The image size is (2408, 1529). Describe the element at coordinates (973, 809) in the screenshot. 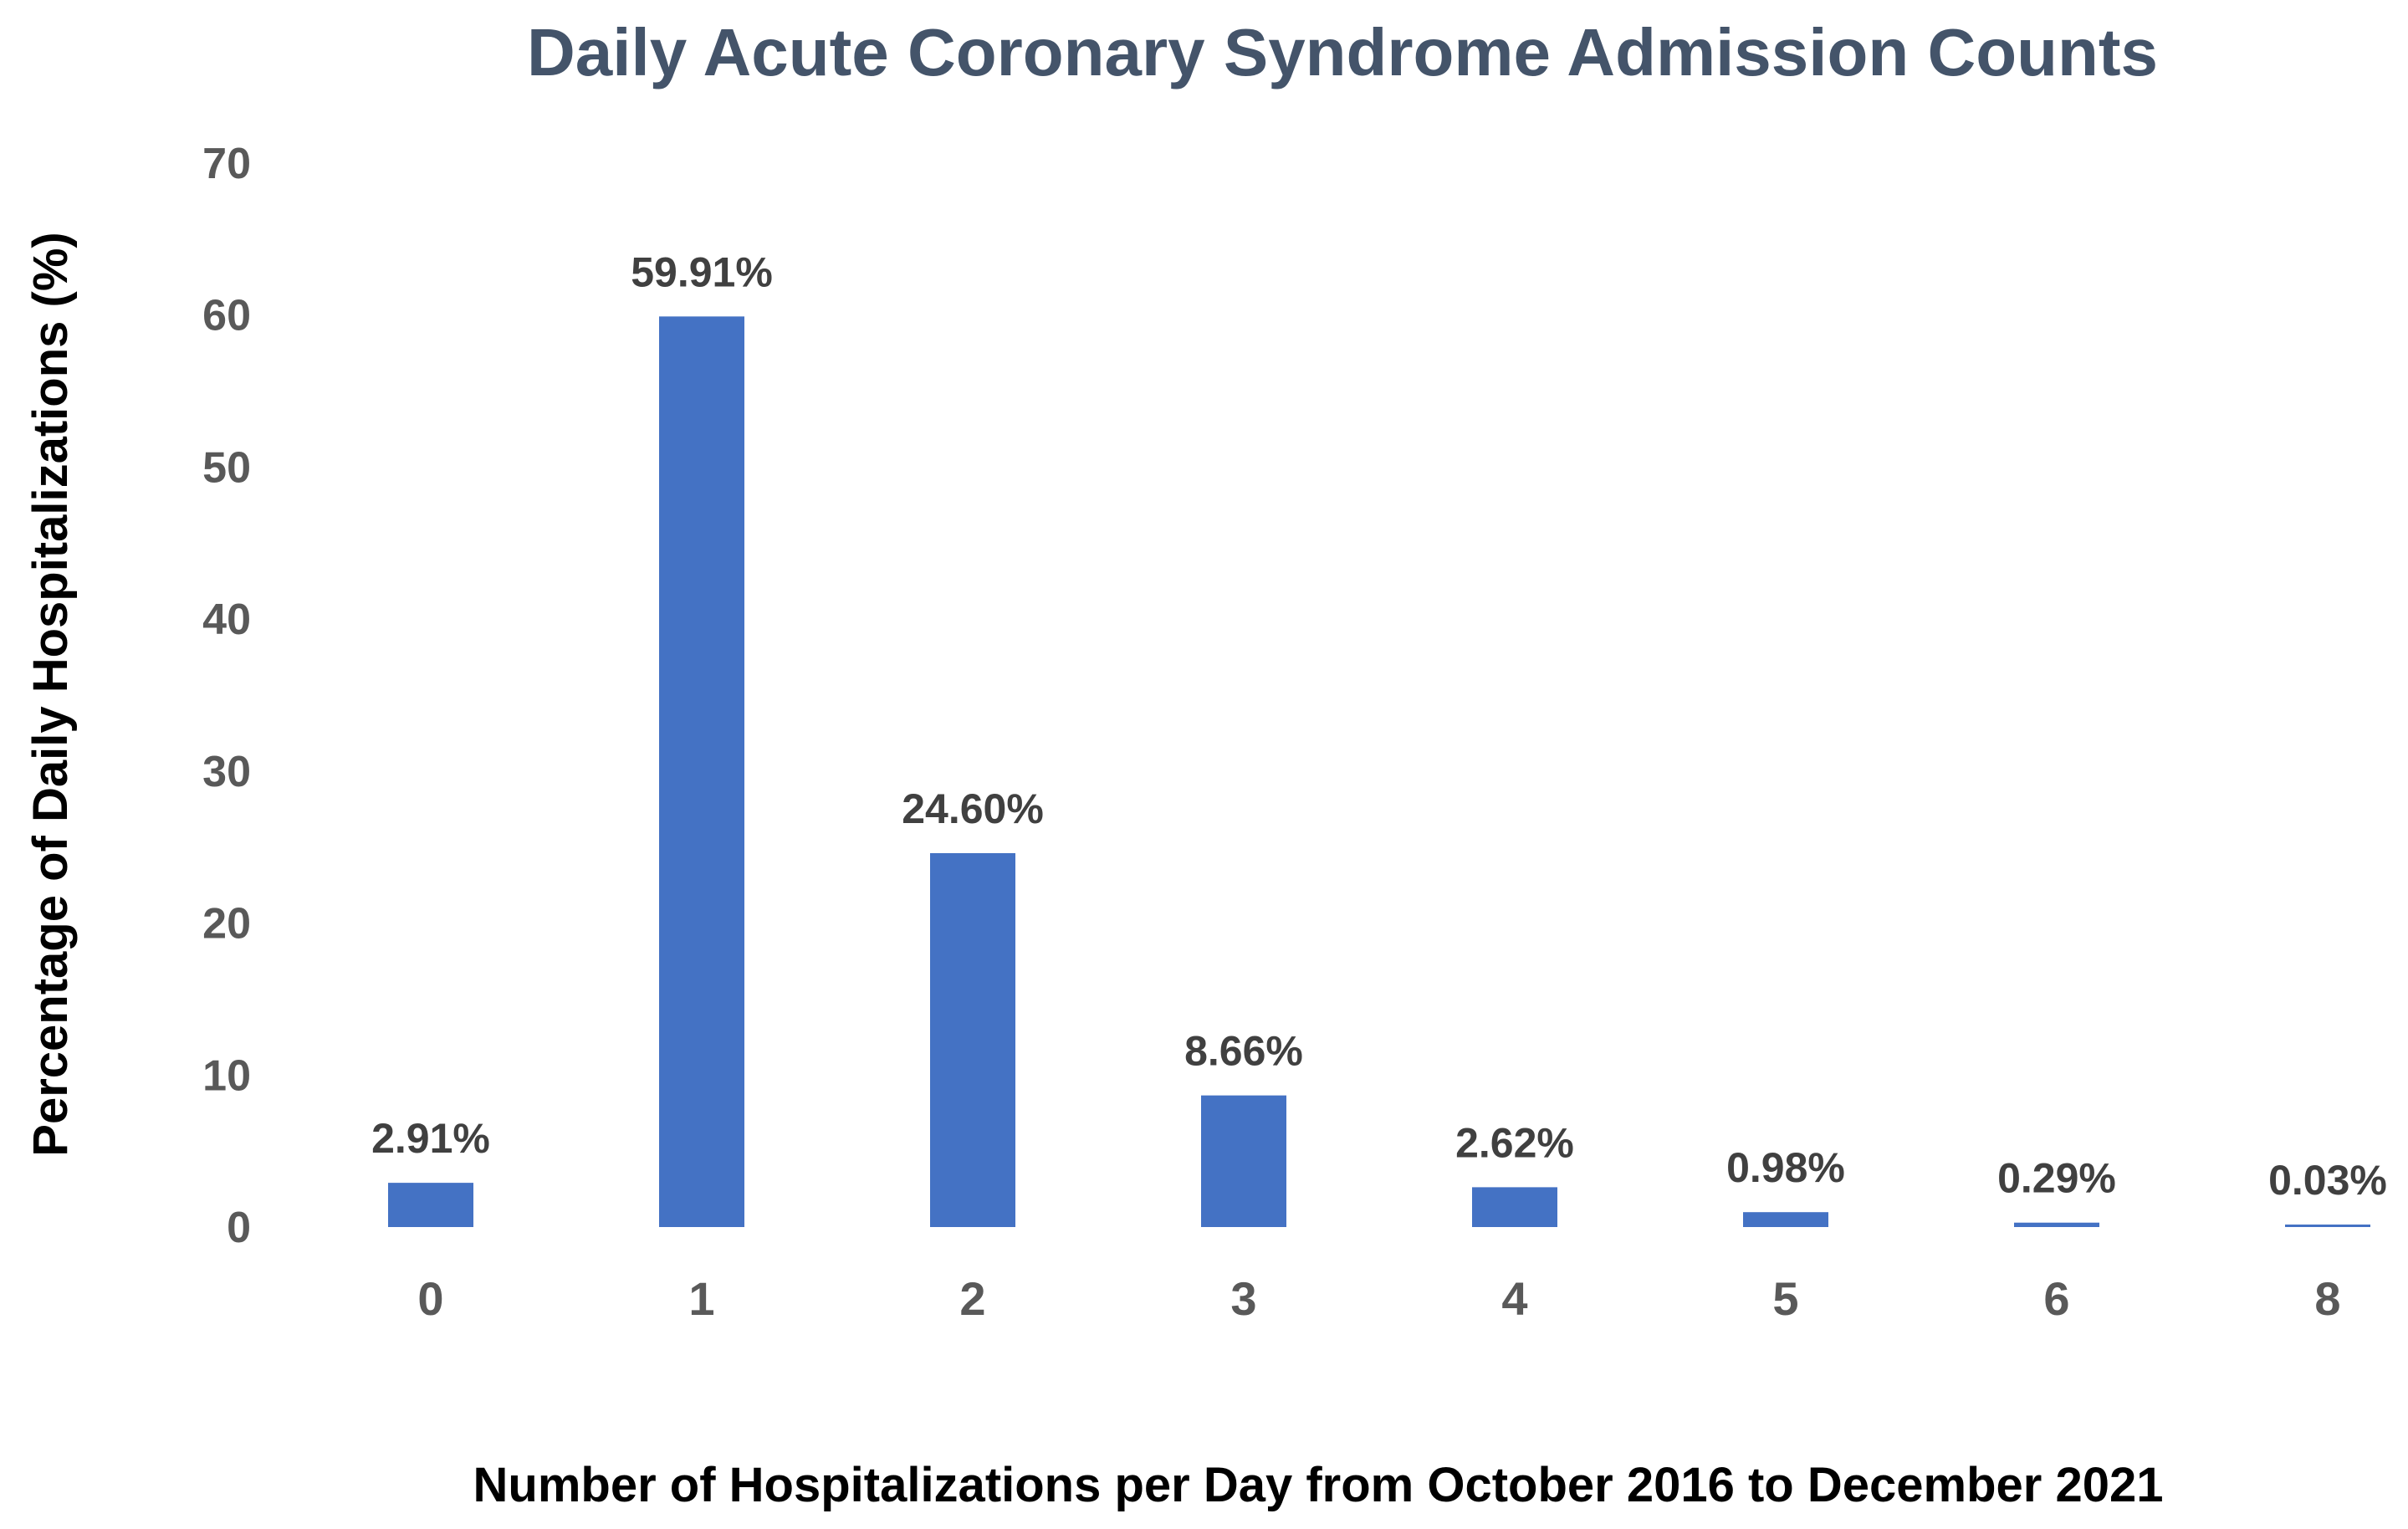

I see `data-label-2: 24.60%` at that location.